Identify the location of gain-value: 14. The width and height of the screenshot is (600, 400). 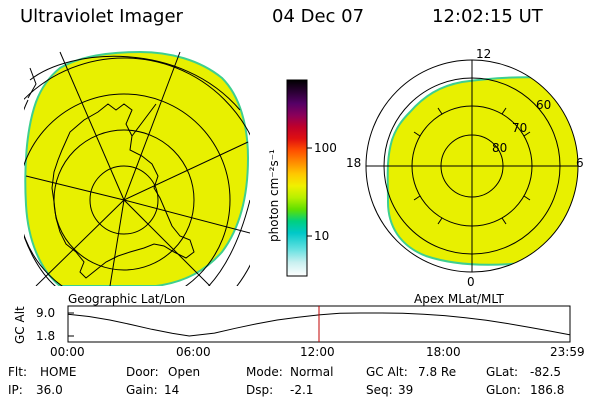
(172, 390).